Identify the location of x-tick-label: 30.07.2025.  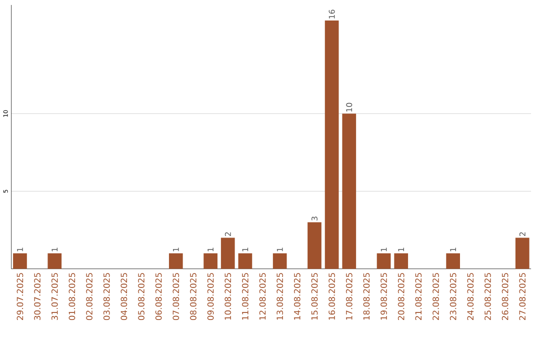
(37, 296).